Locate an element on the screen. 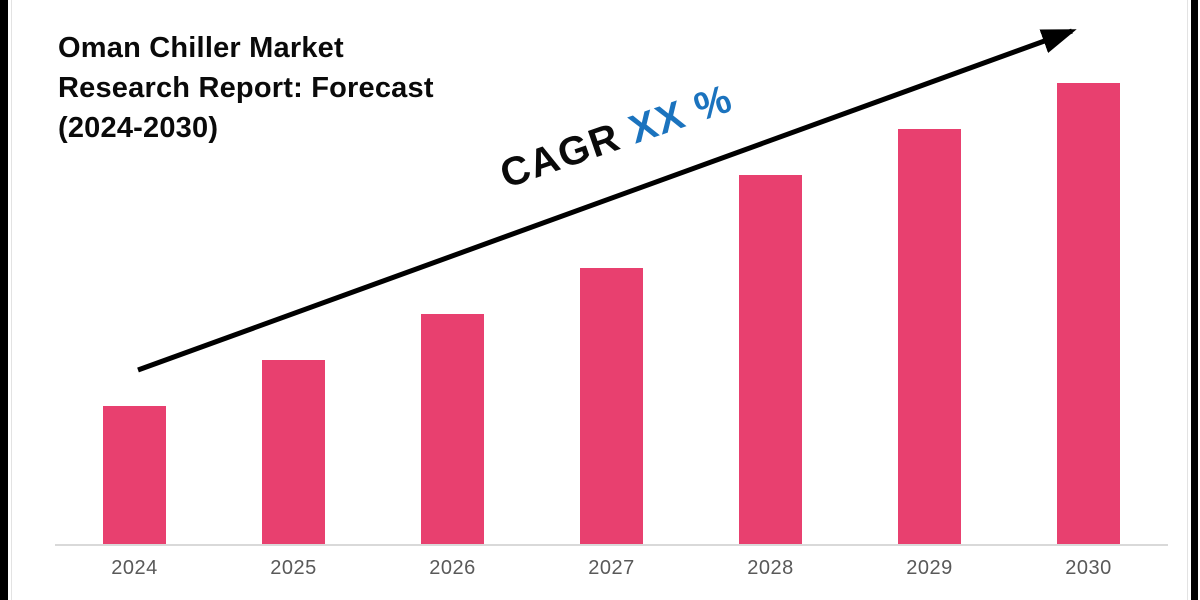 The image size is (1200, 600). x-tick-2028: 2028 is located at coordinates (770, 568).